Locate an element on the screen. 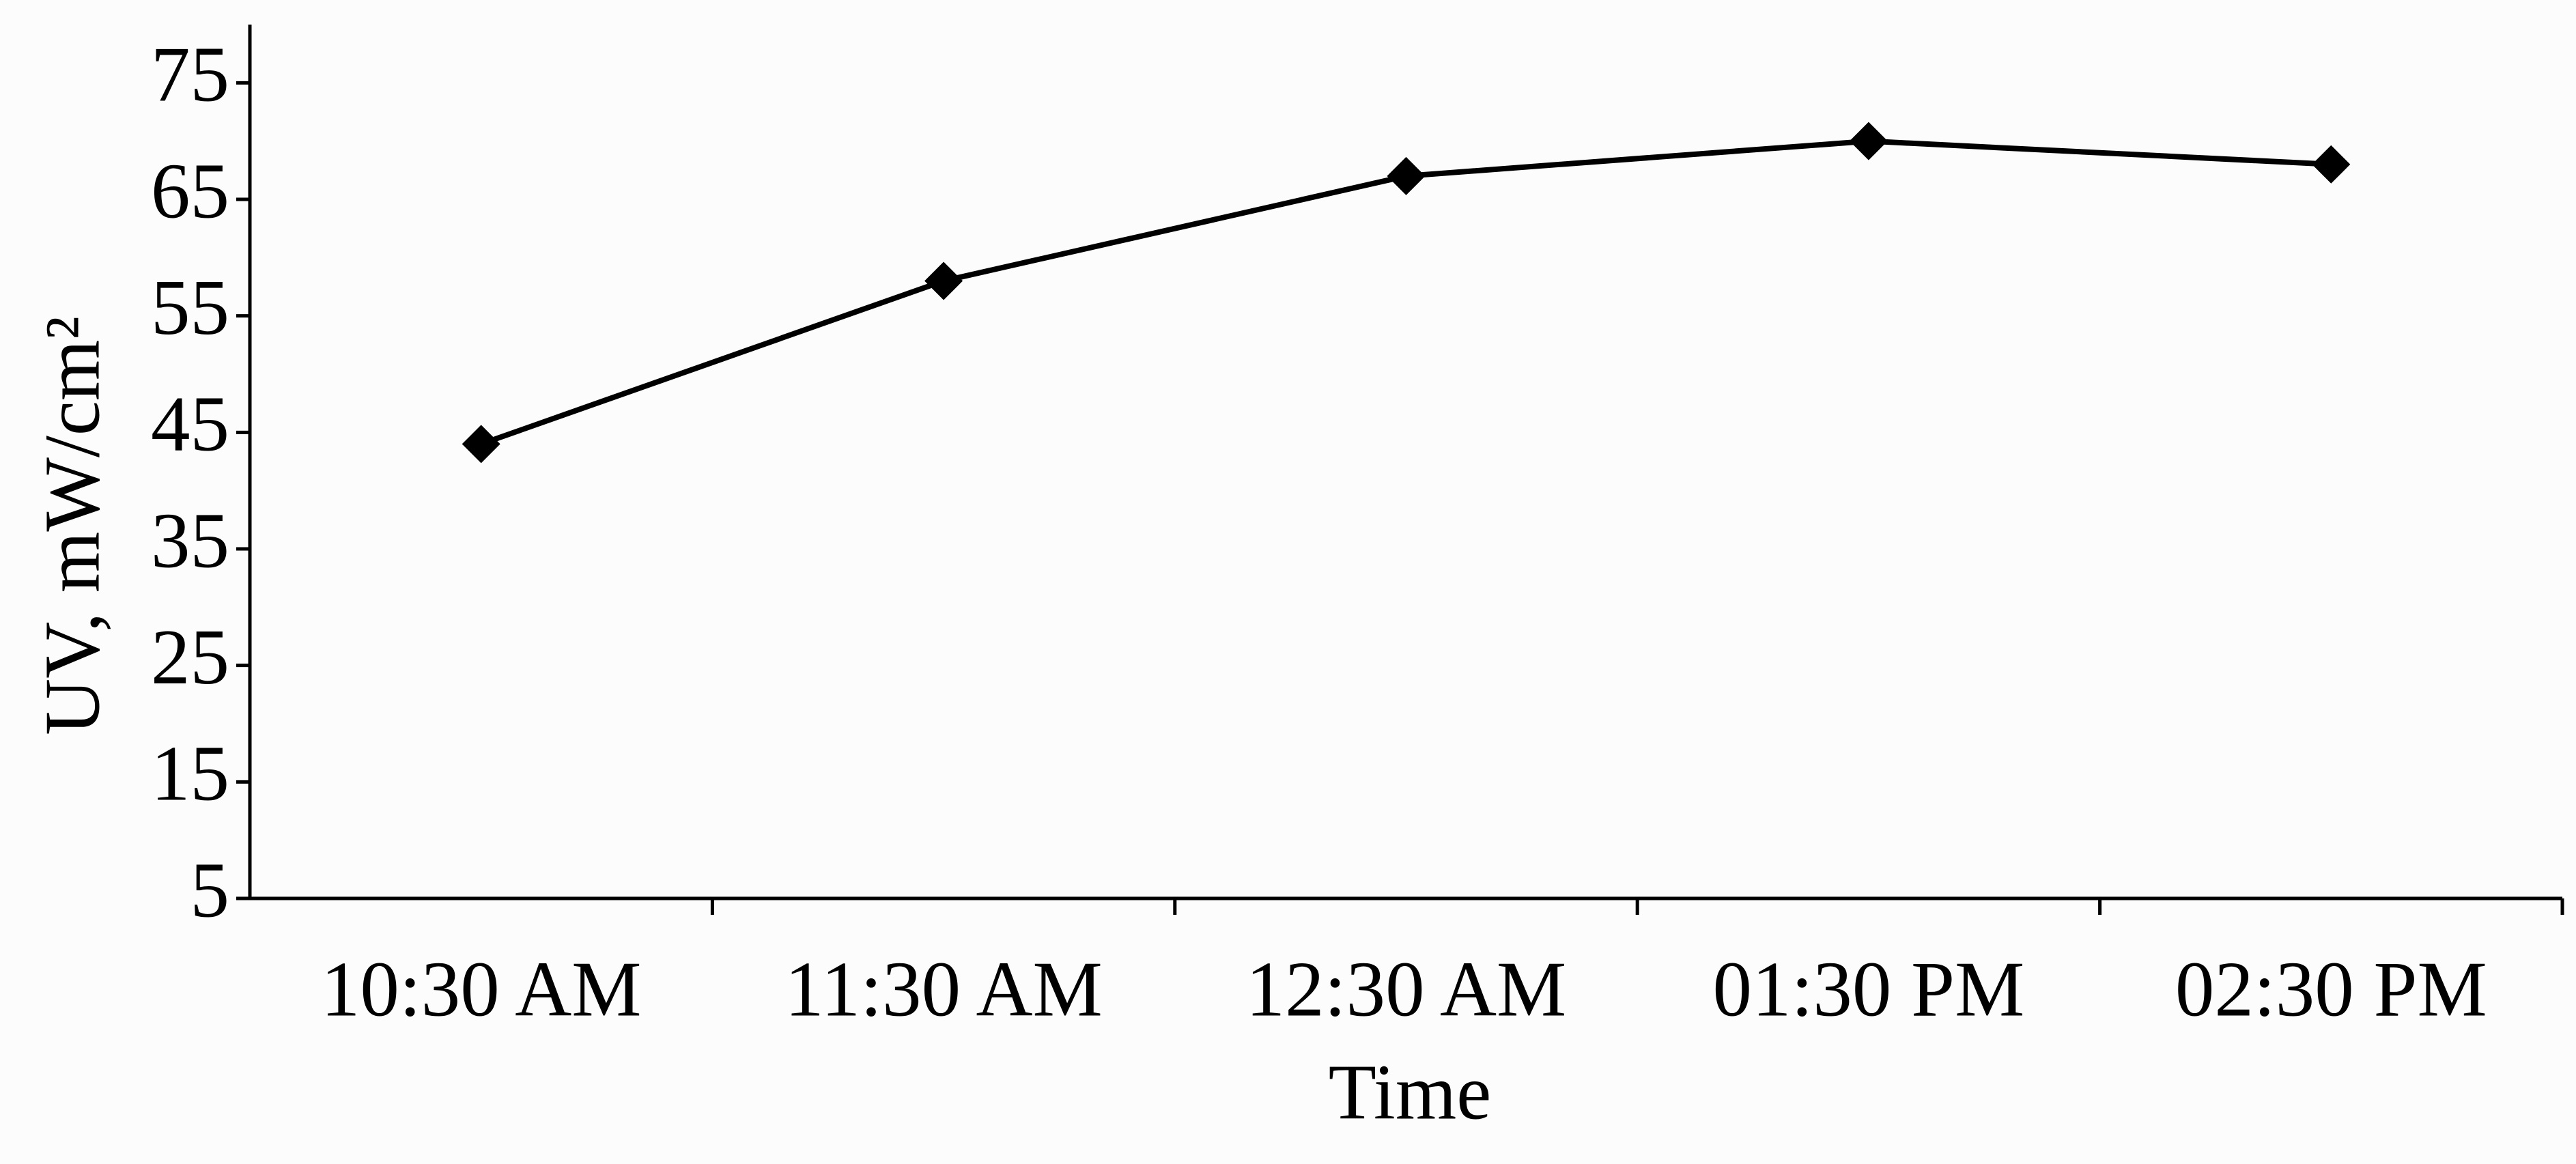 This screenshot has height=1164, width=2576. y-tick-label: 45 is located at coordinates (190, 424).